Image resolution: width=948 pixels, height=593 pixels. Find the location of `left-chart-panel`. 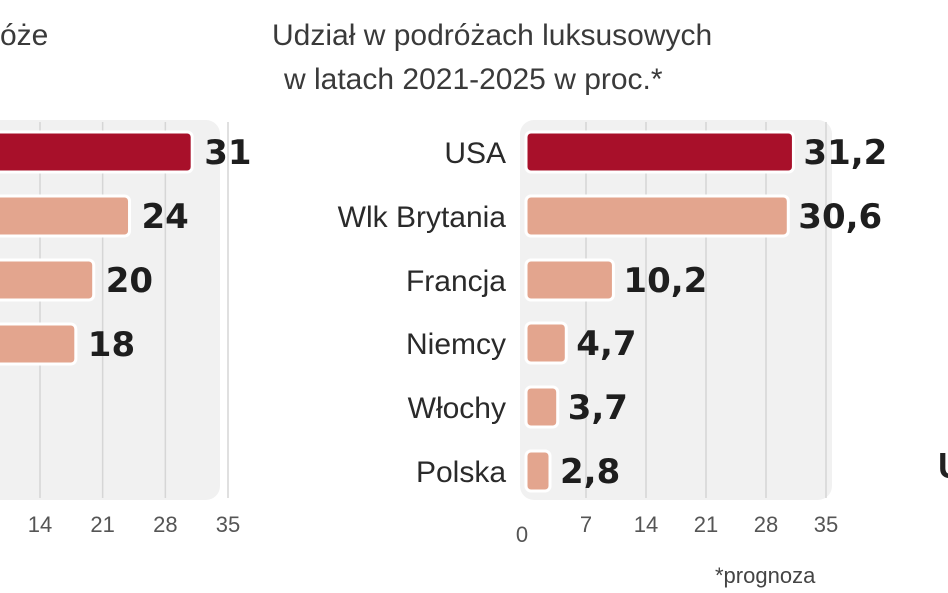

left-chart-panel is located at coordinates (110, 310).